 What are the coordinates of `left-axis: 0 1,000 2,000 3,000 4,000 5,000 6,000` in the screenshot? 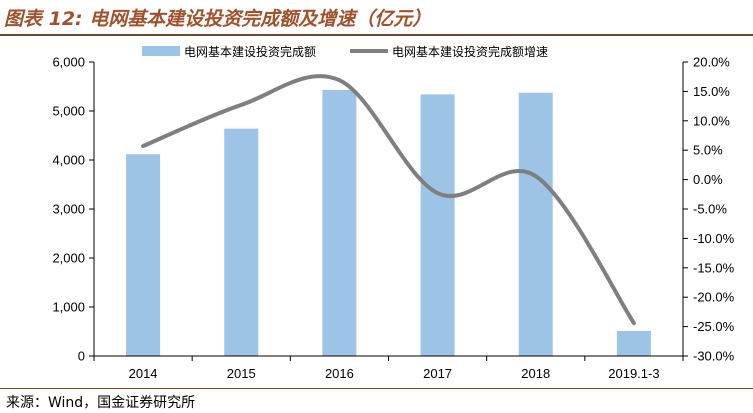 It's located at (73, 209).